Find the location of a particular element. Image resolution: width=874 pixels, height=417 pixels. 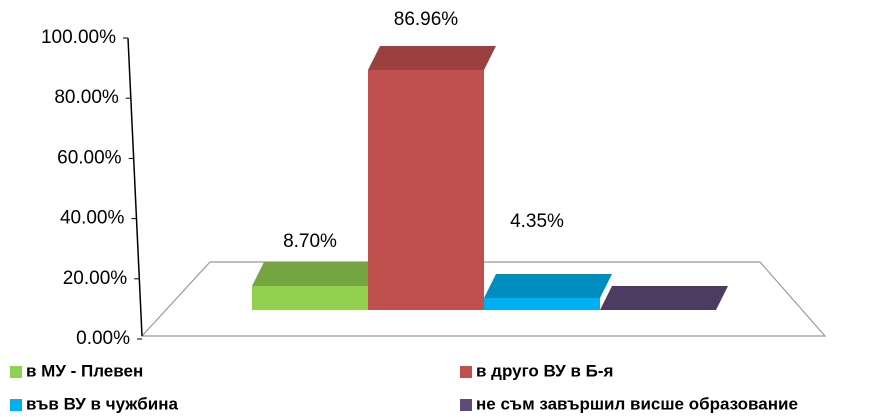

data-label: 4.35% is located at coordinates (537, 221).